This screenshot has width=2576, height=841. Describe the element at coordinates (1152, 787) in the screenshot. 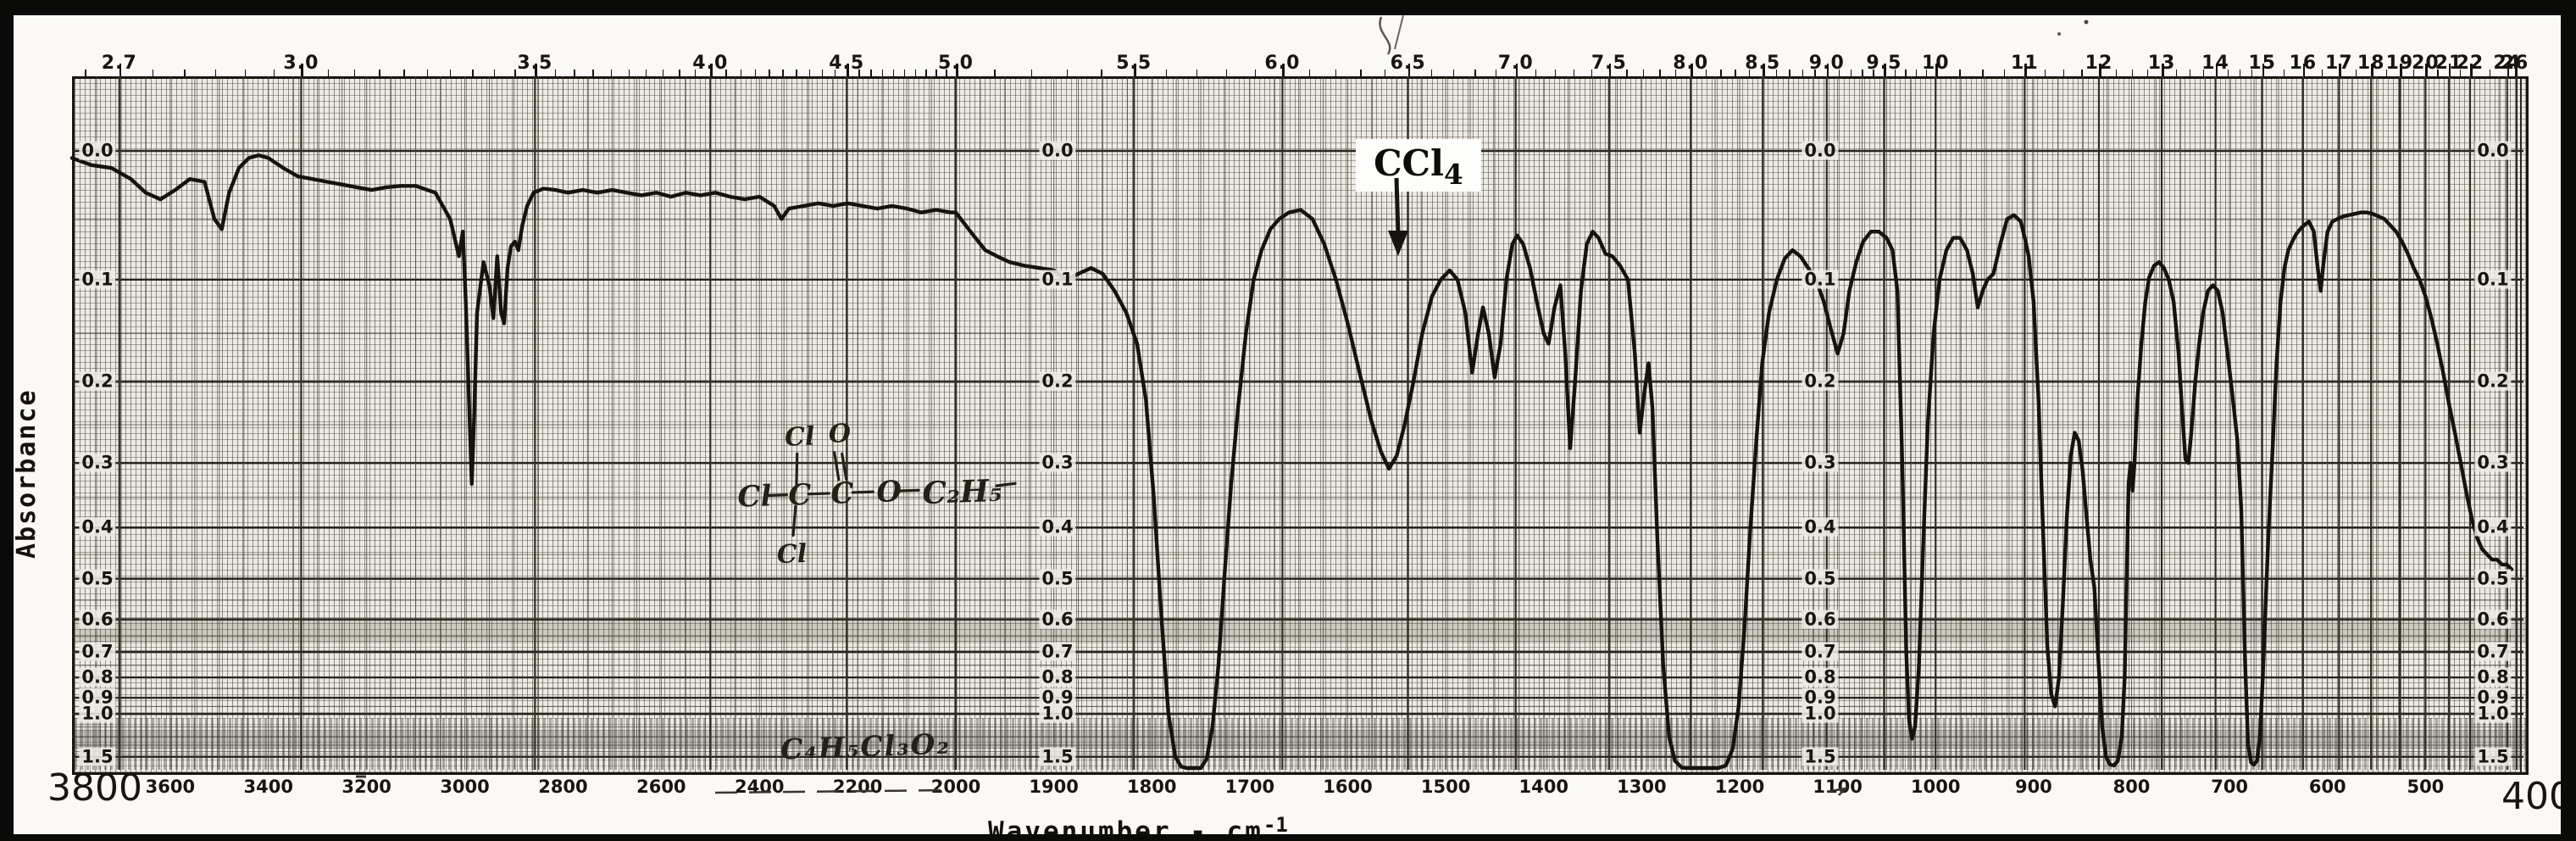

I see `wavenumber-axis-label: 1800` at that location.